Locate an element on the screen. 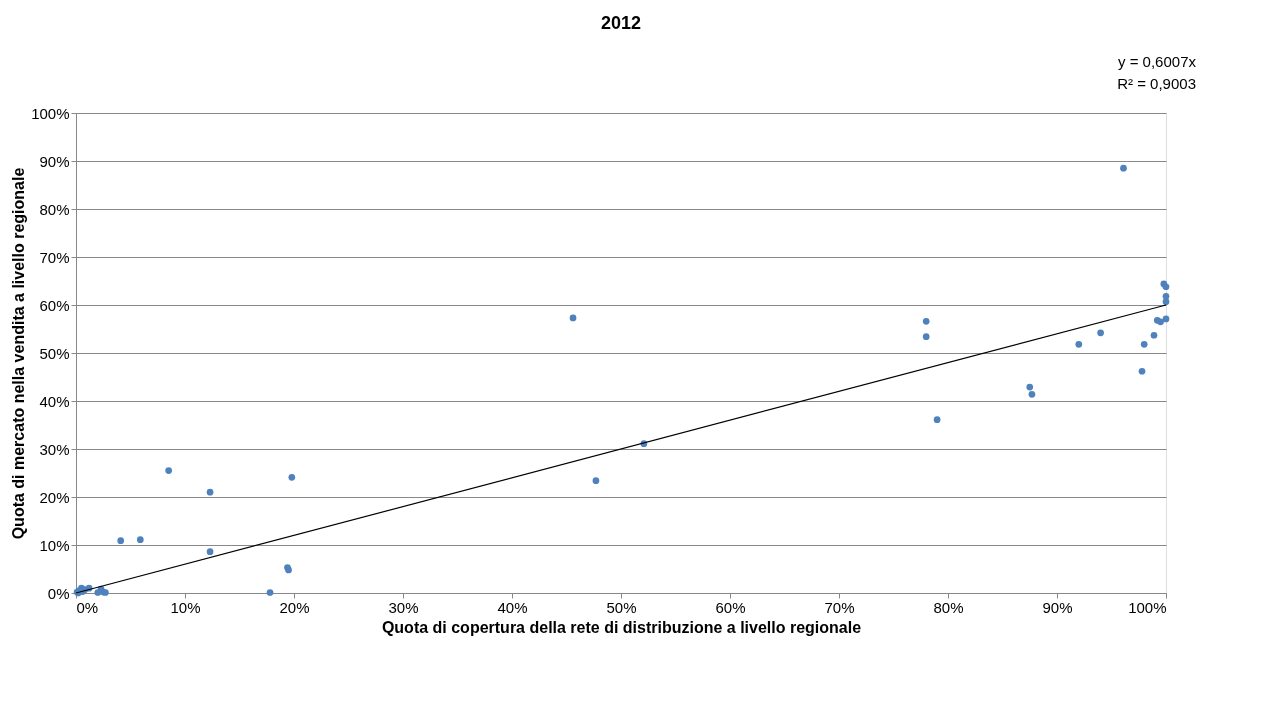 This screenshot has height=702, width=1287. x-tick-label: 100% is located at coordinates (1147, 607).